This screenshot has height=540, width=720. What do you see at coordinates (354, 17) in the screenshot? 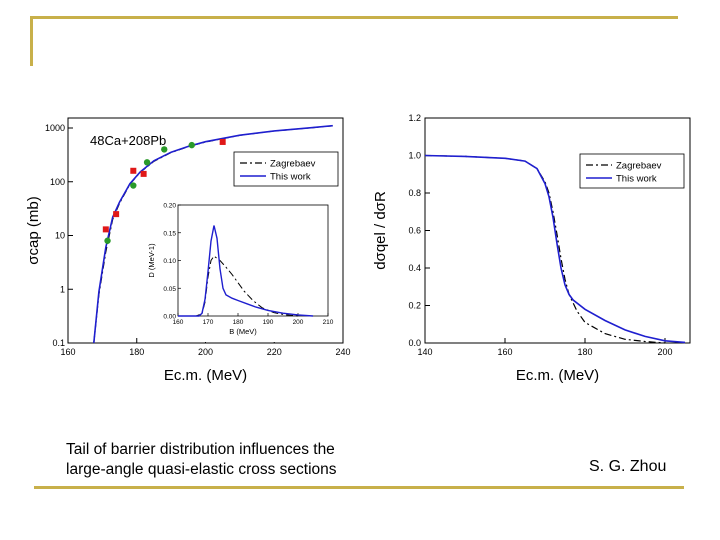
I see `top-accent-line` at bounding box center [354, 17].